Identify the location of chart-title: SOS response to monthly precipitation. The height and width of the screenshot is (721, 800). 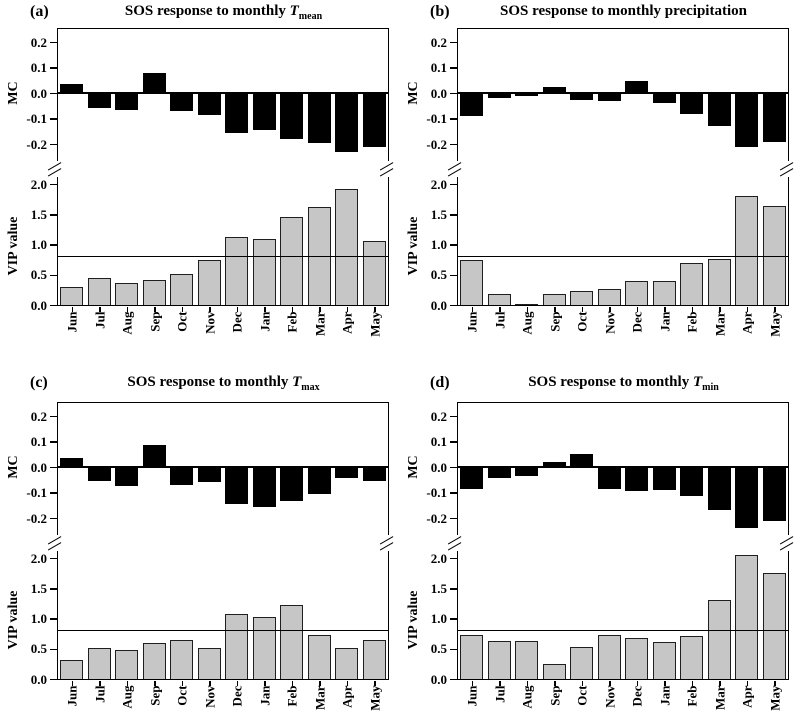
(623, 11).